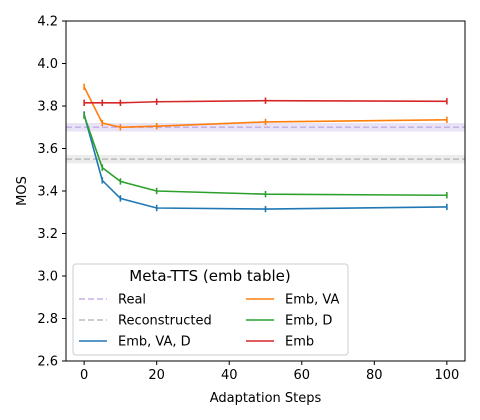 This screenshot has height=420, width=480. Describe the element at coordinates (47, 277) in the screenshot. I see `y-tick-label: 3.0` at that location.